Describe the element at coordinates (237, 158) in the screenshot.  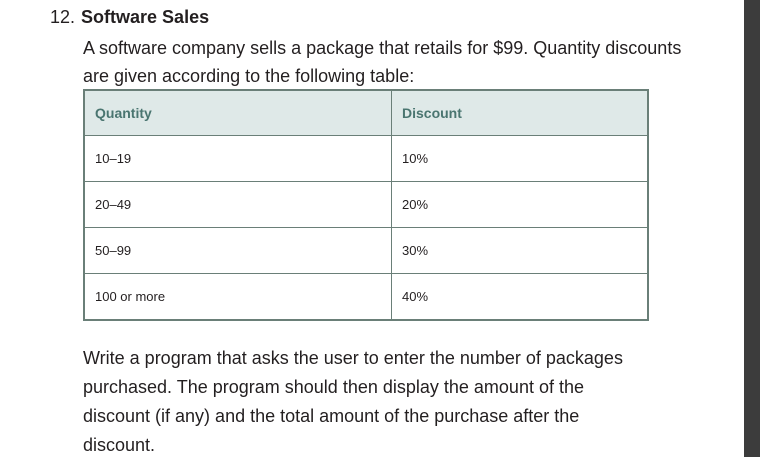
I see `quantity-cell: 10–19` at that location.